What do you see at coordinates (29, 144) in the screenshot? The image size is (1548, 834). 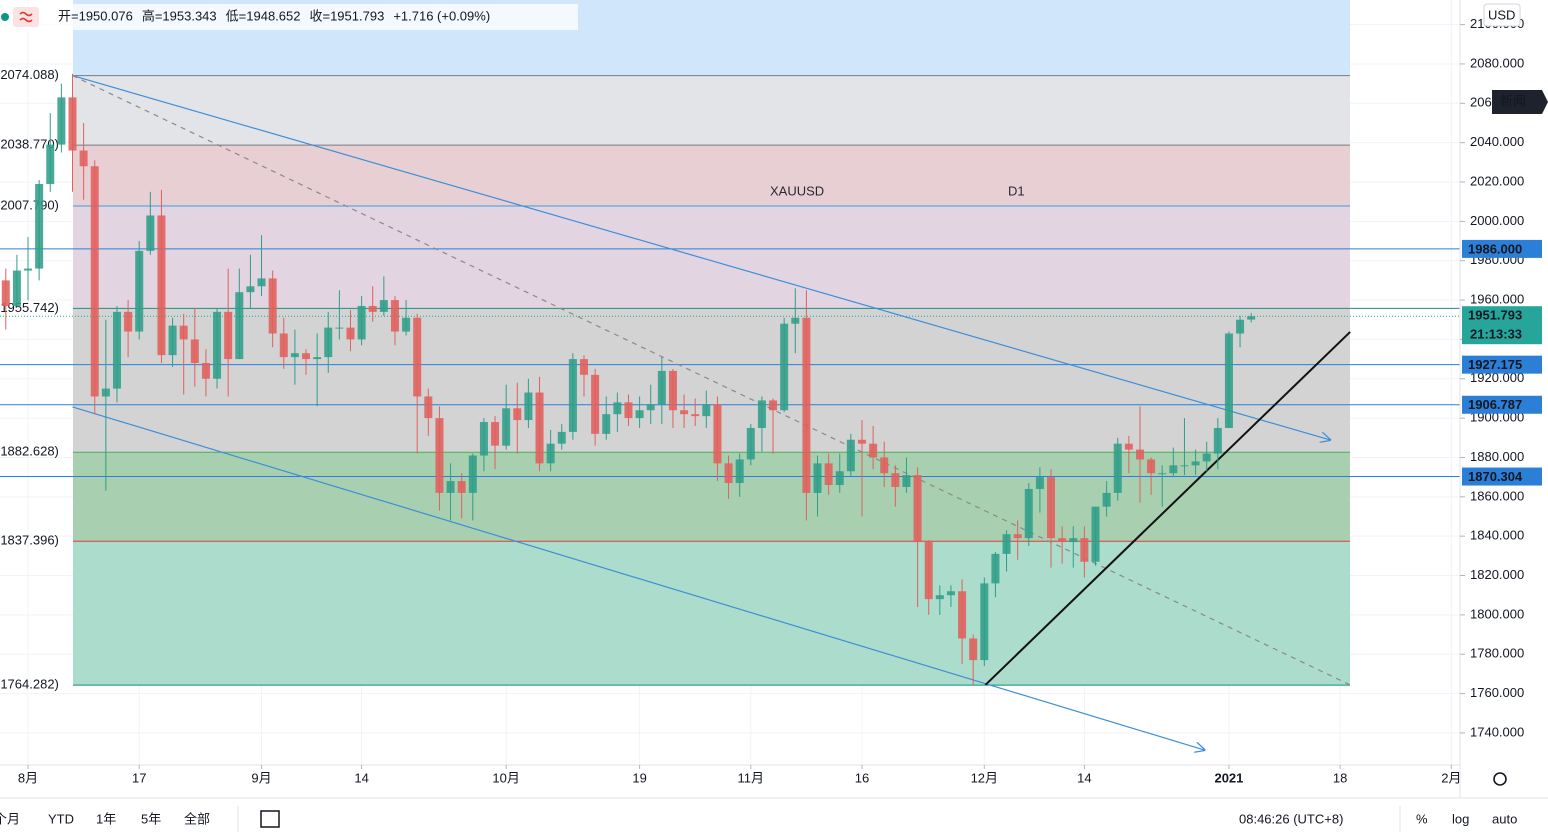 I see `fib-label: (2038.770)` at bounding box center [29, 144].